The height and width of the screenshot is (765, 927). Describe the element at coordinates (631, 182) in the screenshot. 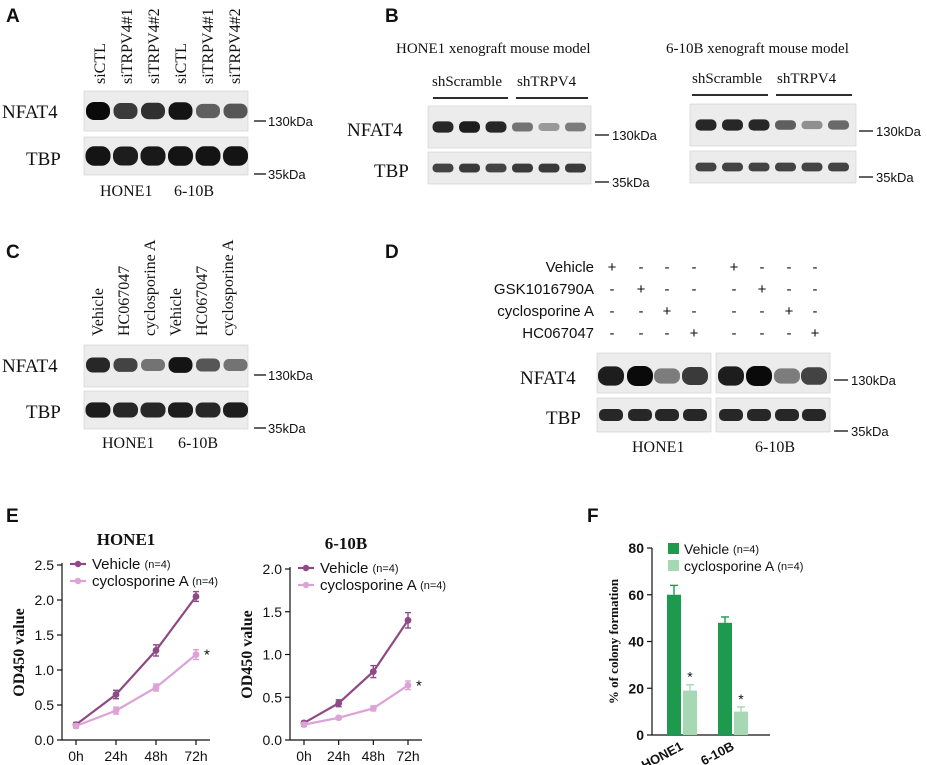

I see `panel-b-hone1-marker-35: 35kDa` at that location.